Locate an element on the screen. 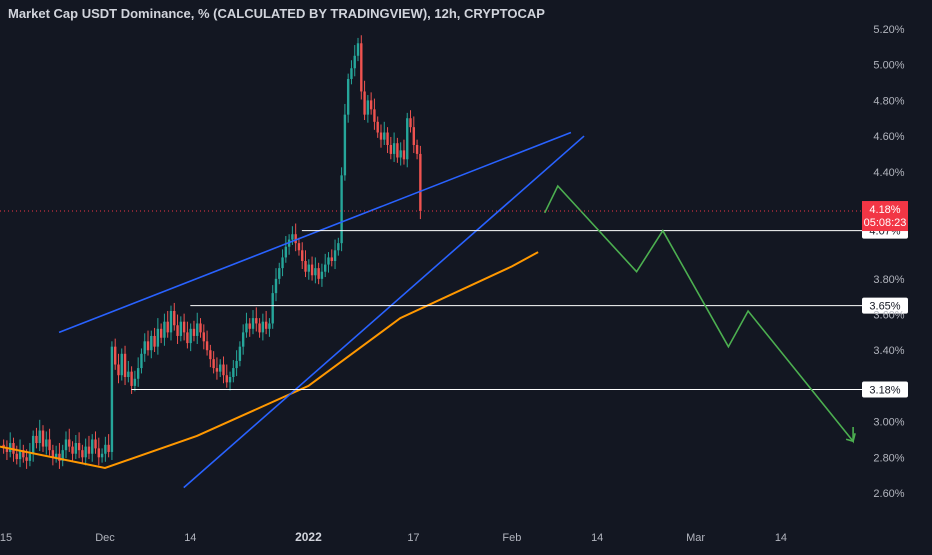  time-tick-label: Mar is located at coordinates (695, 538).